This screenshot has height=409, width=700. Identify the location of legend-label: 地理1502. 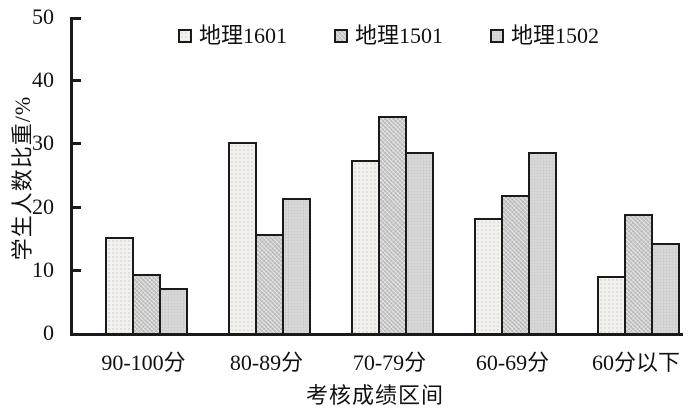
(555, 35).